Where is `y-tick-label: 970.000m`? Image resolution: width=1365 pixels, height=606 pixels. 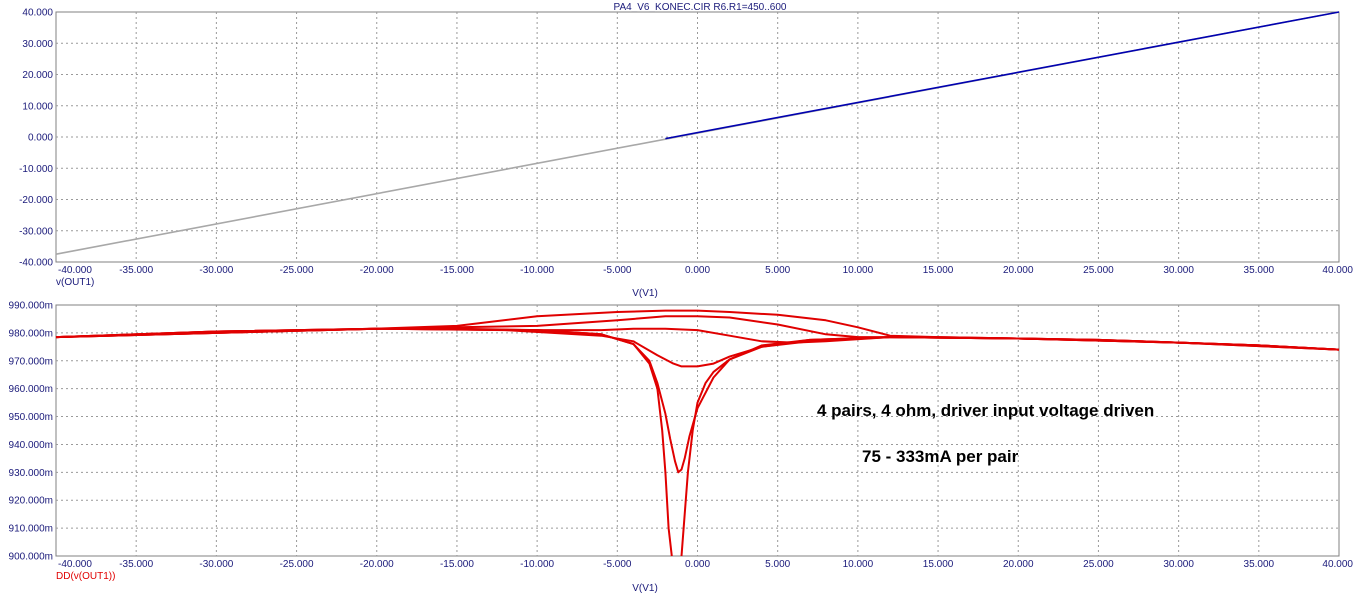
y-tick-label: 970.000m is located at coordinates (31, 361).